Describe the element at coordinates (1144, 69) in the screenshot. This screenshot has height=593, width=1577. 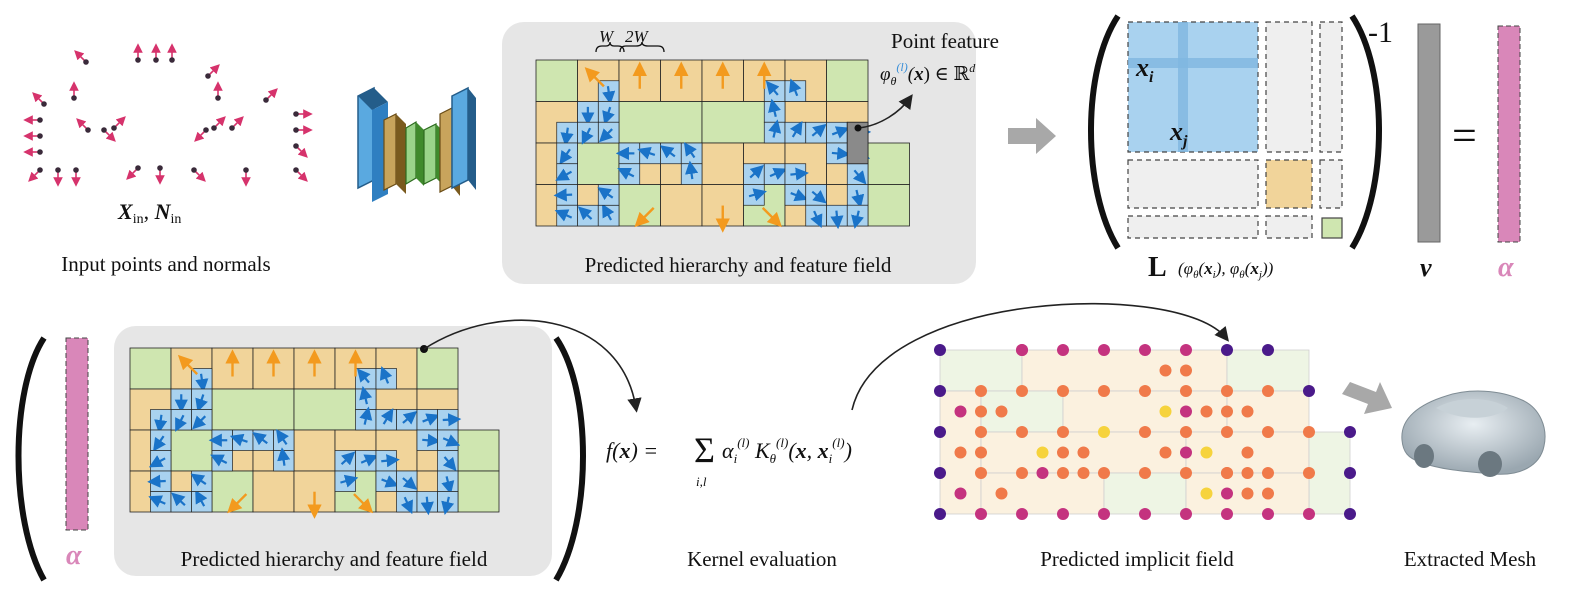
I see `svg-text: xi` at that location.